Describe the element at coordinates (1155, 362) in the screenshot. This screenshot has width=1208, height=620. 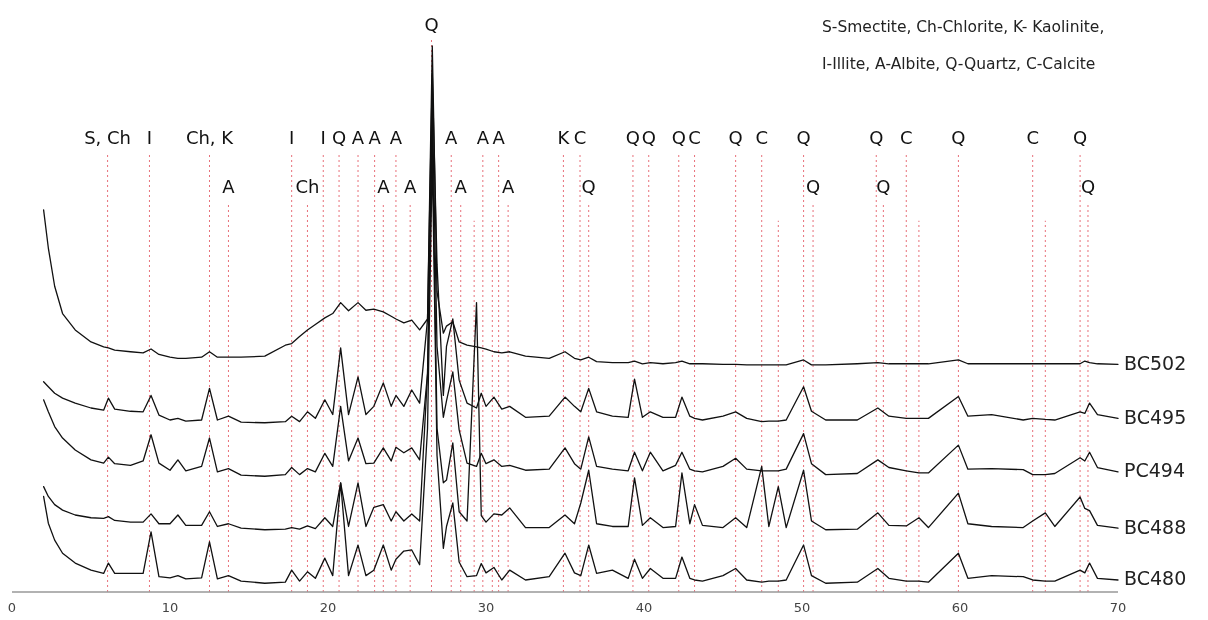
I see `series-label: BC502` at that location.